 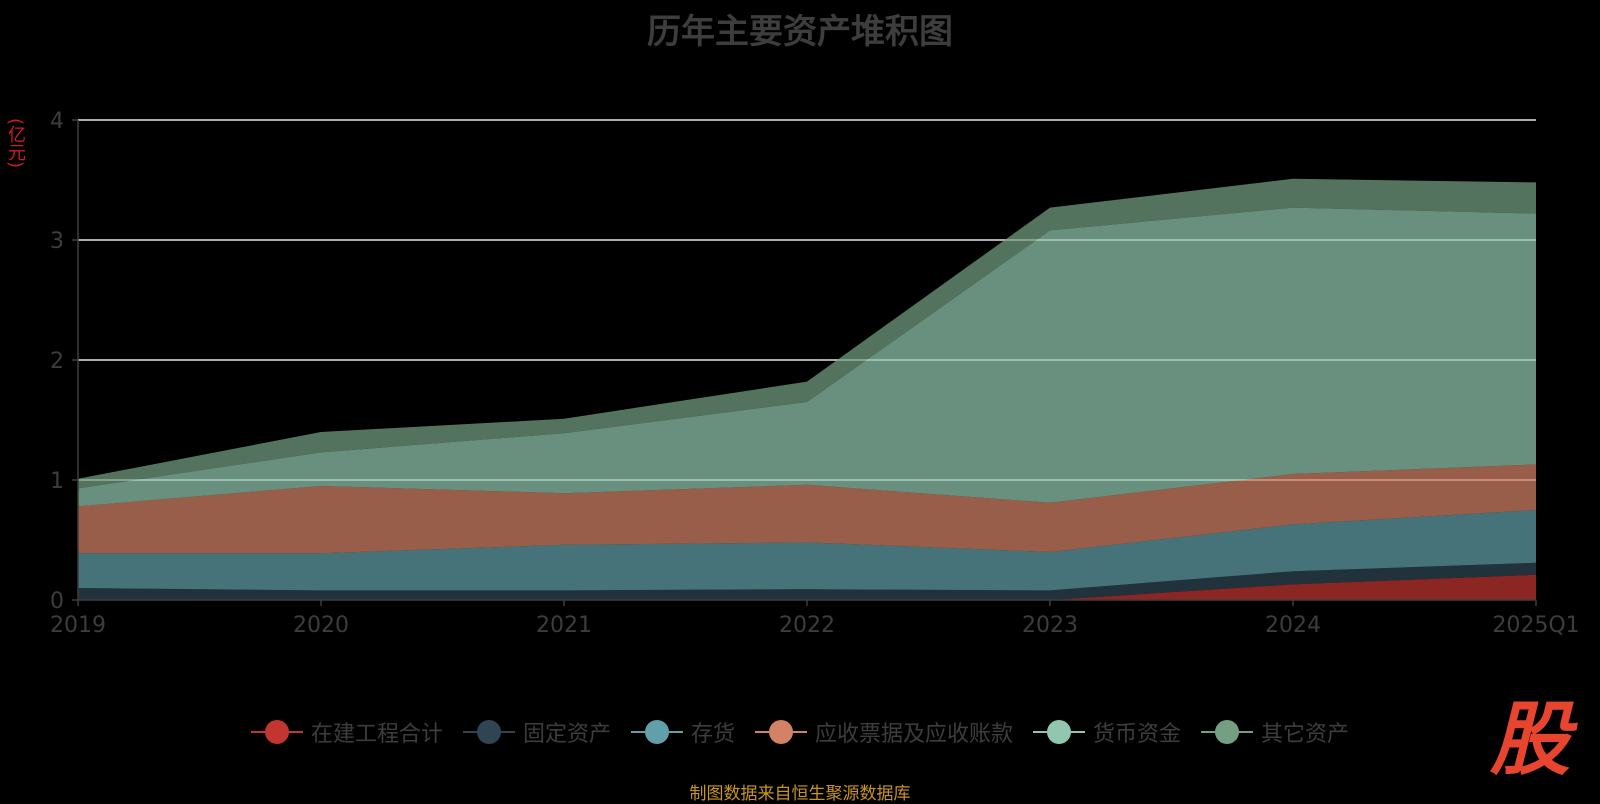 I want to click on legend-label: 货币资金, so click(x=1137, y=734).